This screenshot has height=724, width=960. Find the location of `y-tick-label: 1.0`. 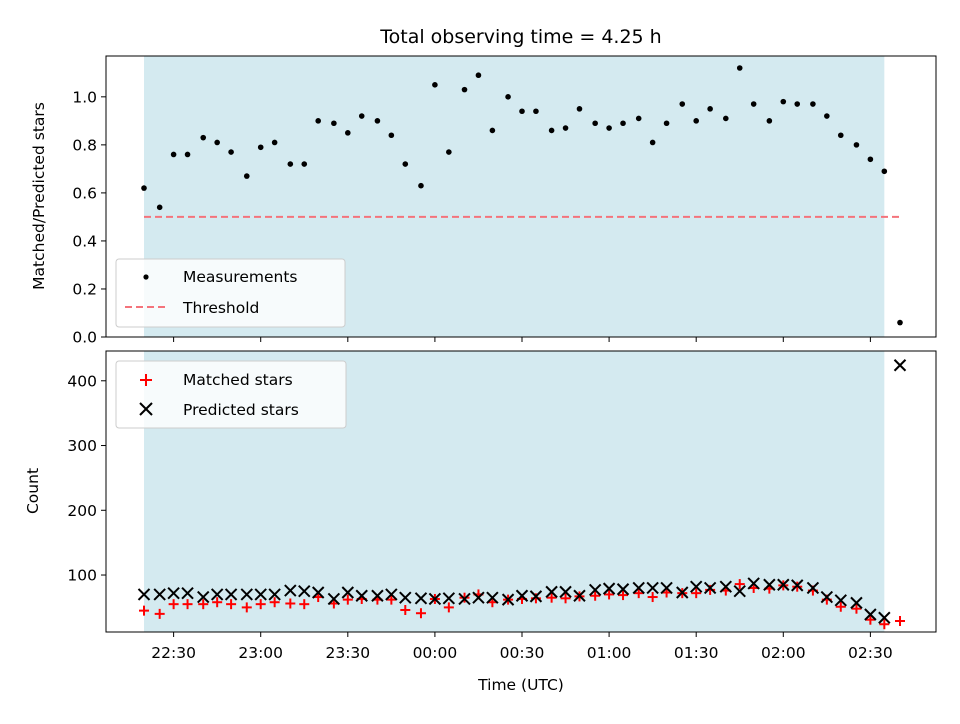

y-tick-label: 1.0 is located at coordinates (84, 97).